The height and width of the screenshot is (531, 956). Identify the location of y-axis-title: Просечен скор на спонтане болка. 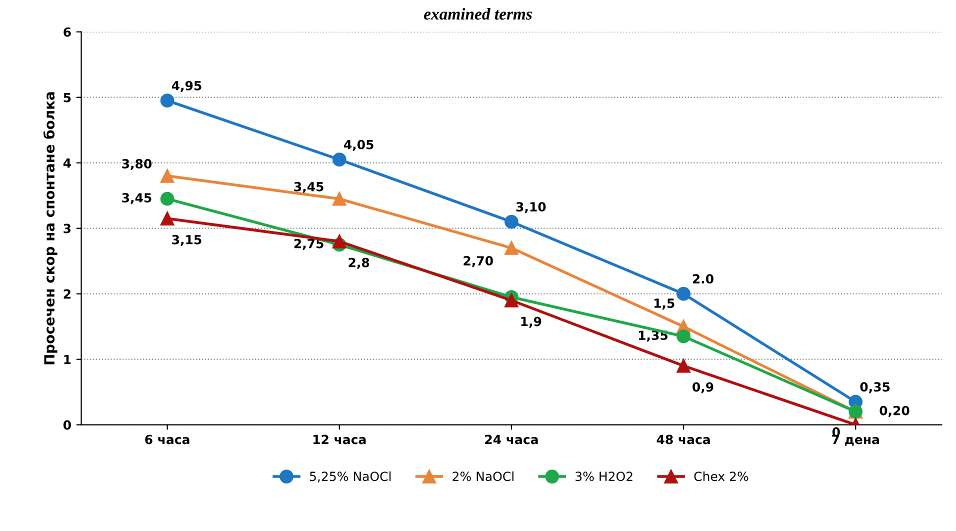
(50, 228).